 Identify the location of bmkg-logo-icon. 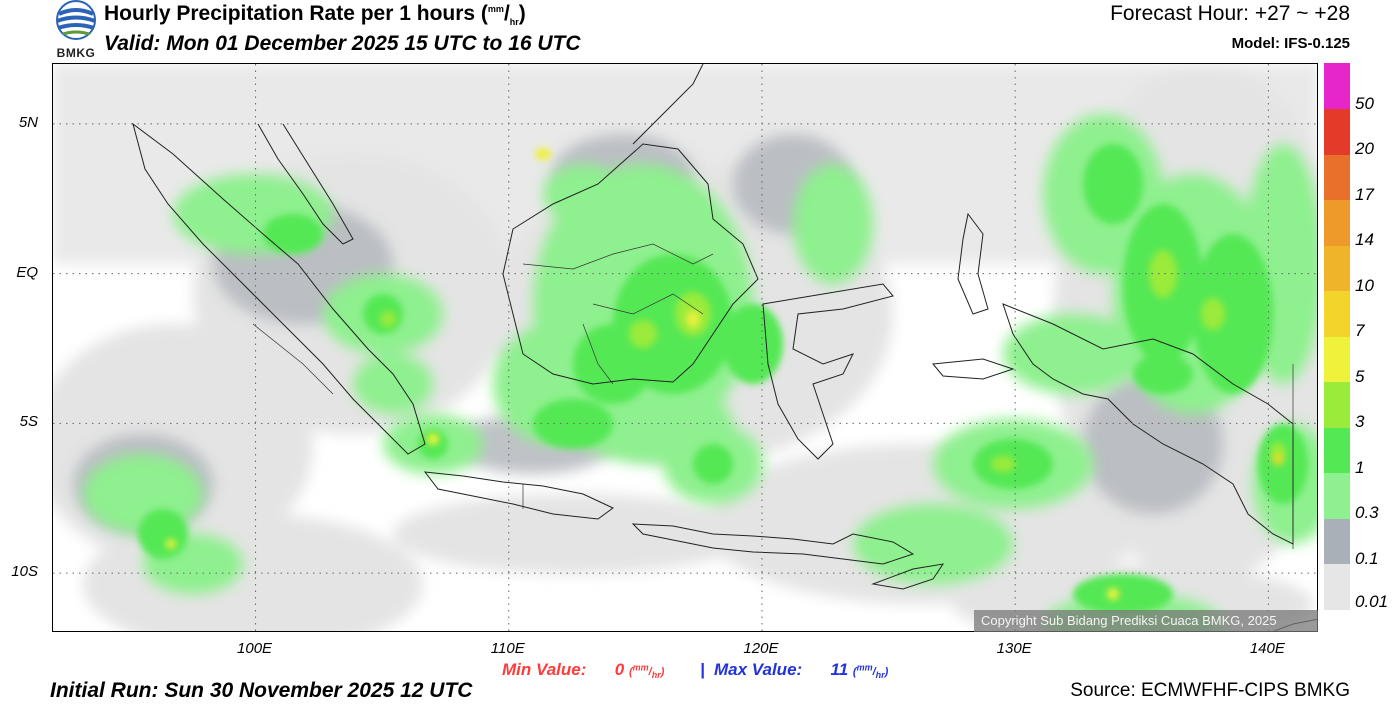
(76, 20).